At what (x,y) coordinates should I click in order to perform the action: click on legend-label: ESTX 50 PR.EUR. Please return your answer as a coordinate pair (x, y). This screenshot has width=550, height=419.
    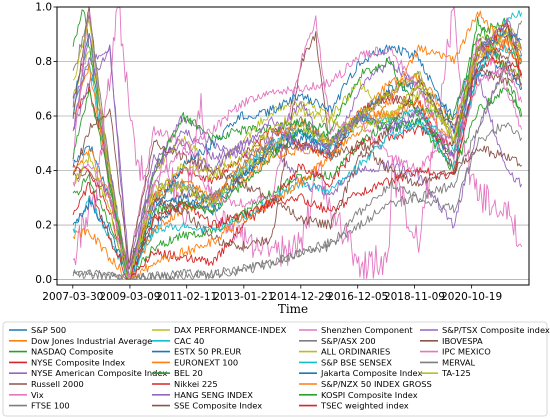
    Looking at the image, I should click on (208, 352).